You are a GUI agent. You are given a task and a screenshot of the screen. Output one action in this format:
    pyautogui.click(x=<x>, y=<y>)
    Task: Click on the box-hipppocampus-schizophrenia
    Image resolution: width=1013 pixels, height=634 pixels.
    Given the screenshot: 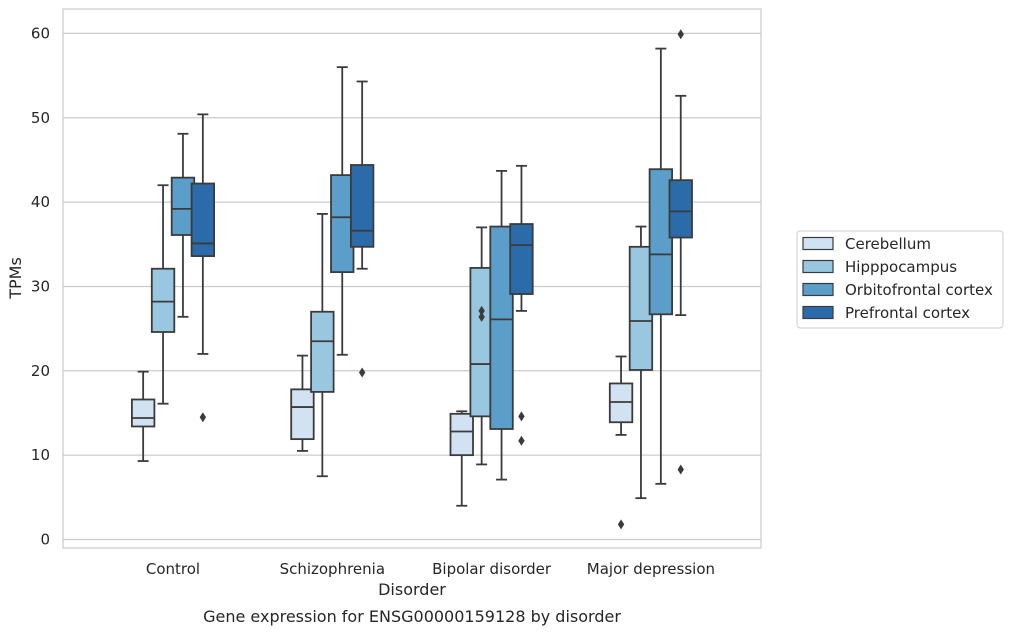 What is the action you would take?
    pyautogui.click(x=322, y=345)
    